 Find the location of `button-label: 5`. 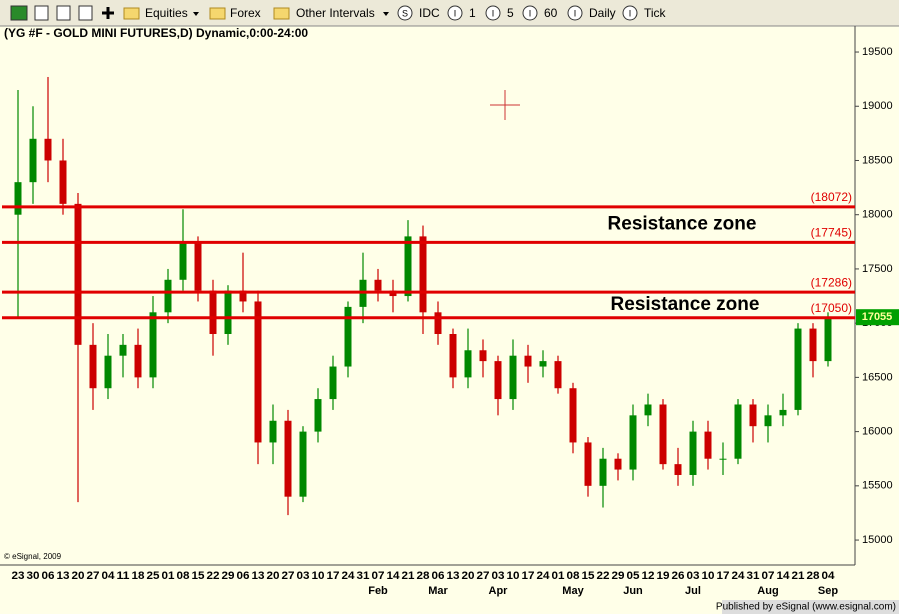

button-label: 5 is located at coordinates (510, 13).